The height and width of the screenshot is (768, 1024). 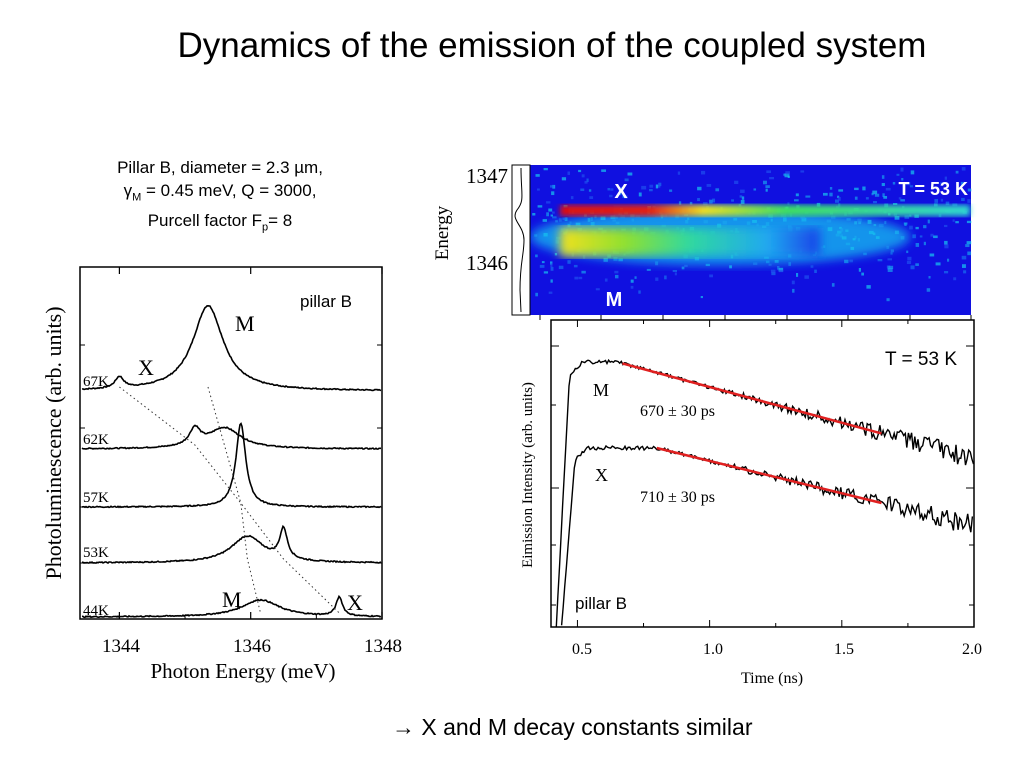 I want to click on pl-curve-62K, so click(x=231, y=437).